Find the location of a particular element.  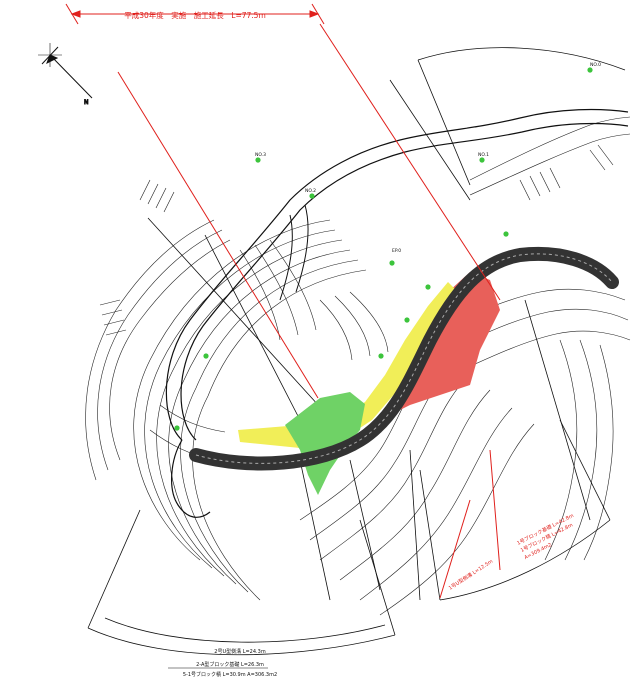

station-label: NO.3 is located at coordinates (260, 155).